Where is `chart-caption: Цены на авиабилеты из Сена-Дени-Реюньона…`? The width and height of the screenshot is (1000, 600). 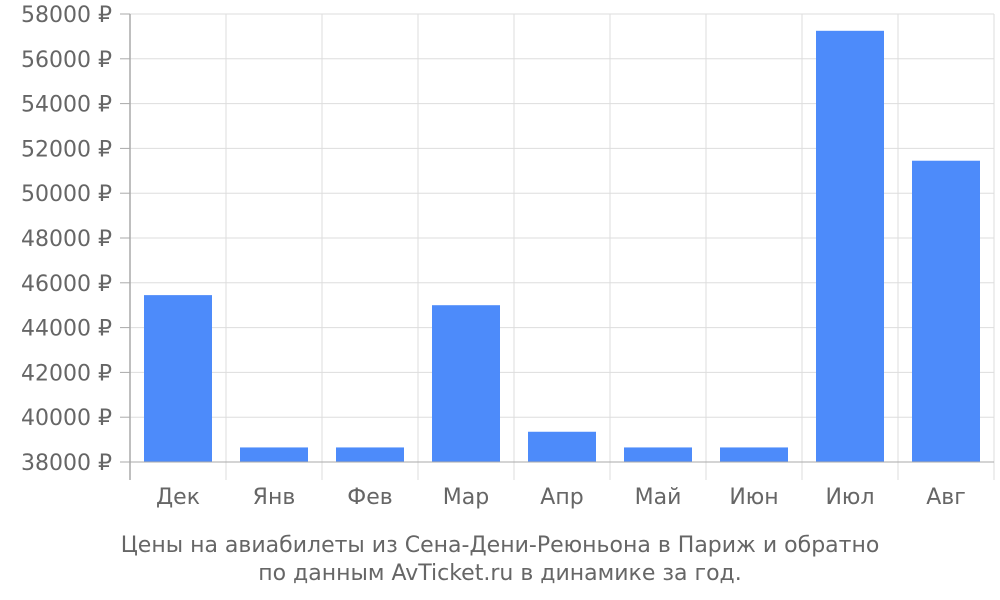 chart-caption: Цены на авиабилеты из Сена-Дени-Реюньона… is located at coordinates (500, 560).